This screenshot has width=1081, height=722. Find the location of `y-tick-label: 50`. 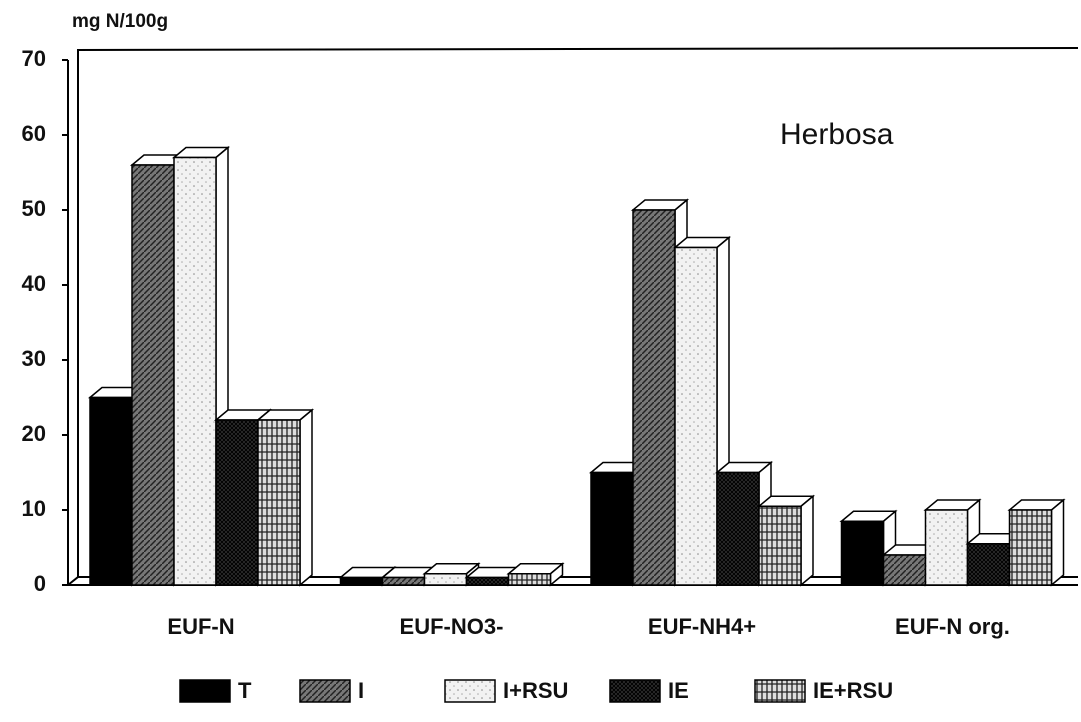

y-tick-label: 50 is located at coordinates (34, 208).